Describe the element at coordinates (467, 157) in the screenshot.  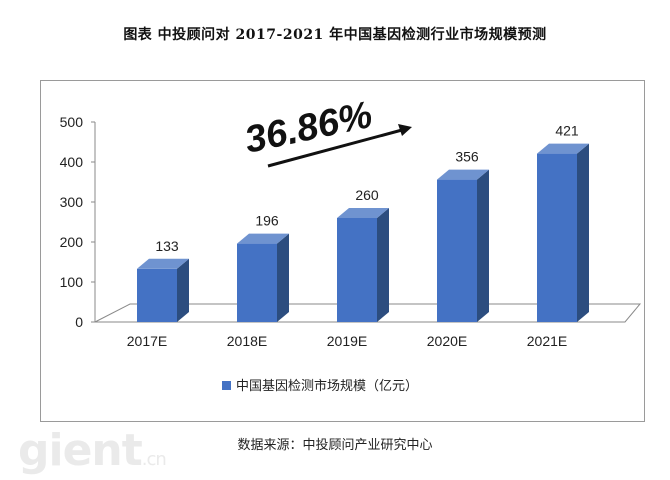
I see `data-label: 356` at that location.